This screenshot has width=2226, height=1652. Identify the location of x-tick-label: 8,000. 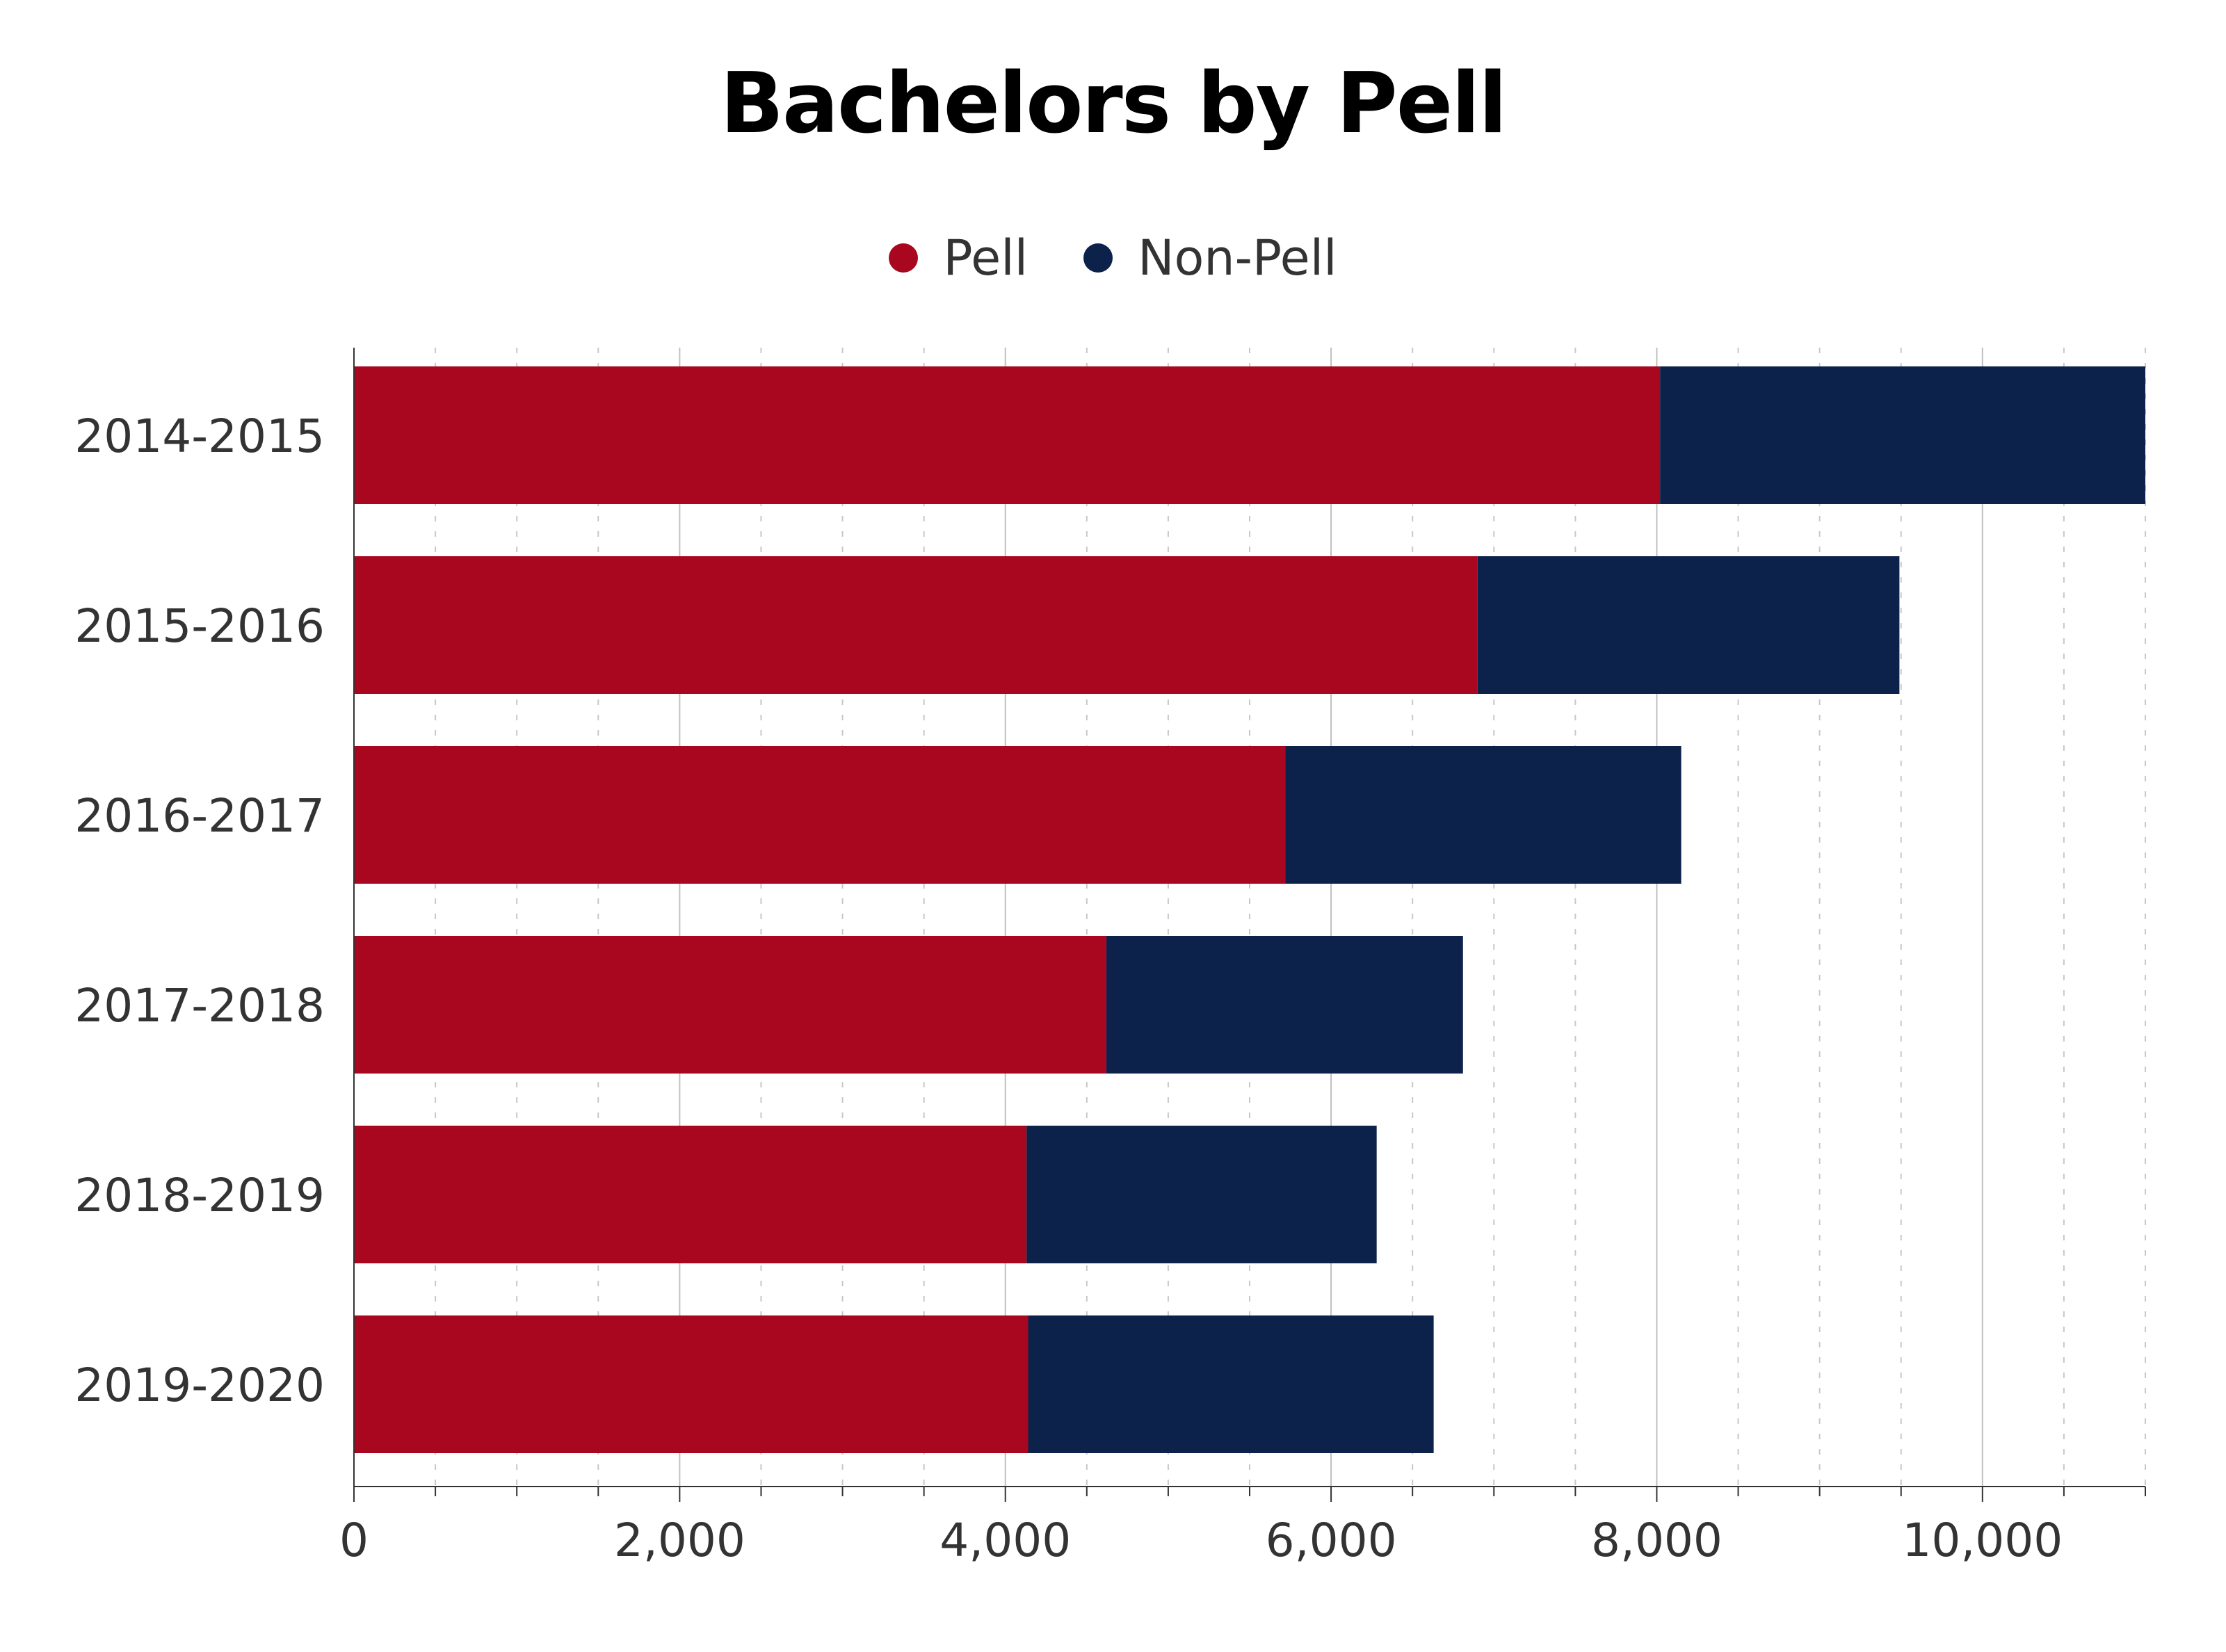
(1657, 1540).